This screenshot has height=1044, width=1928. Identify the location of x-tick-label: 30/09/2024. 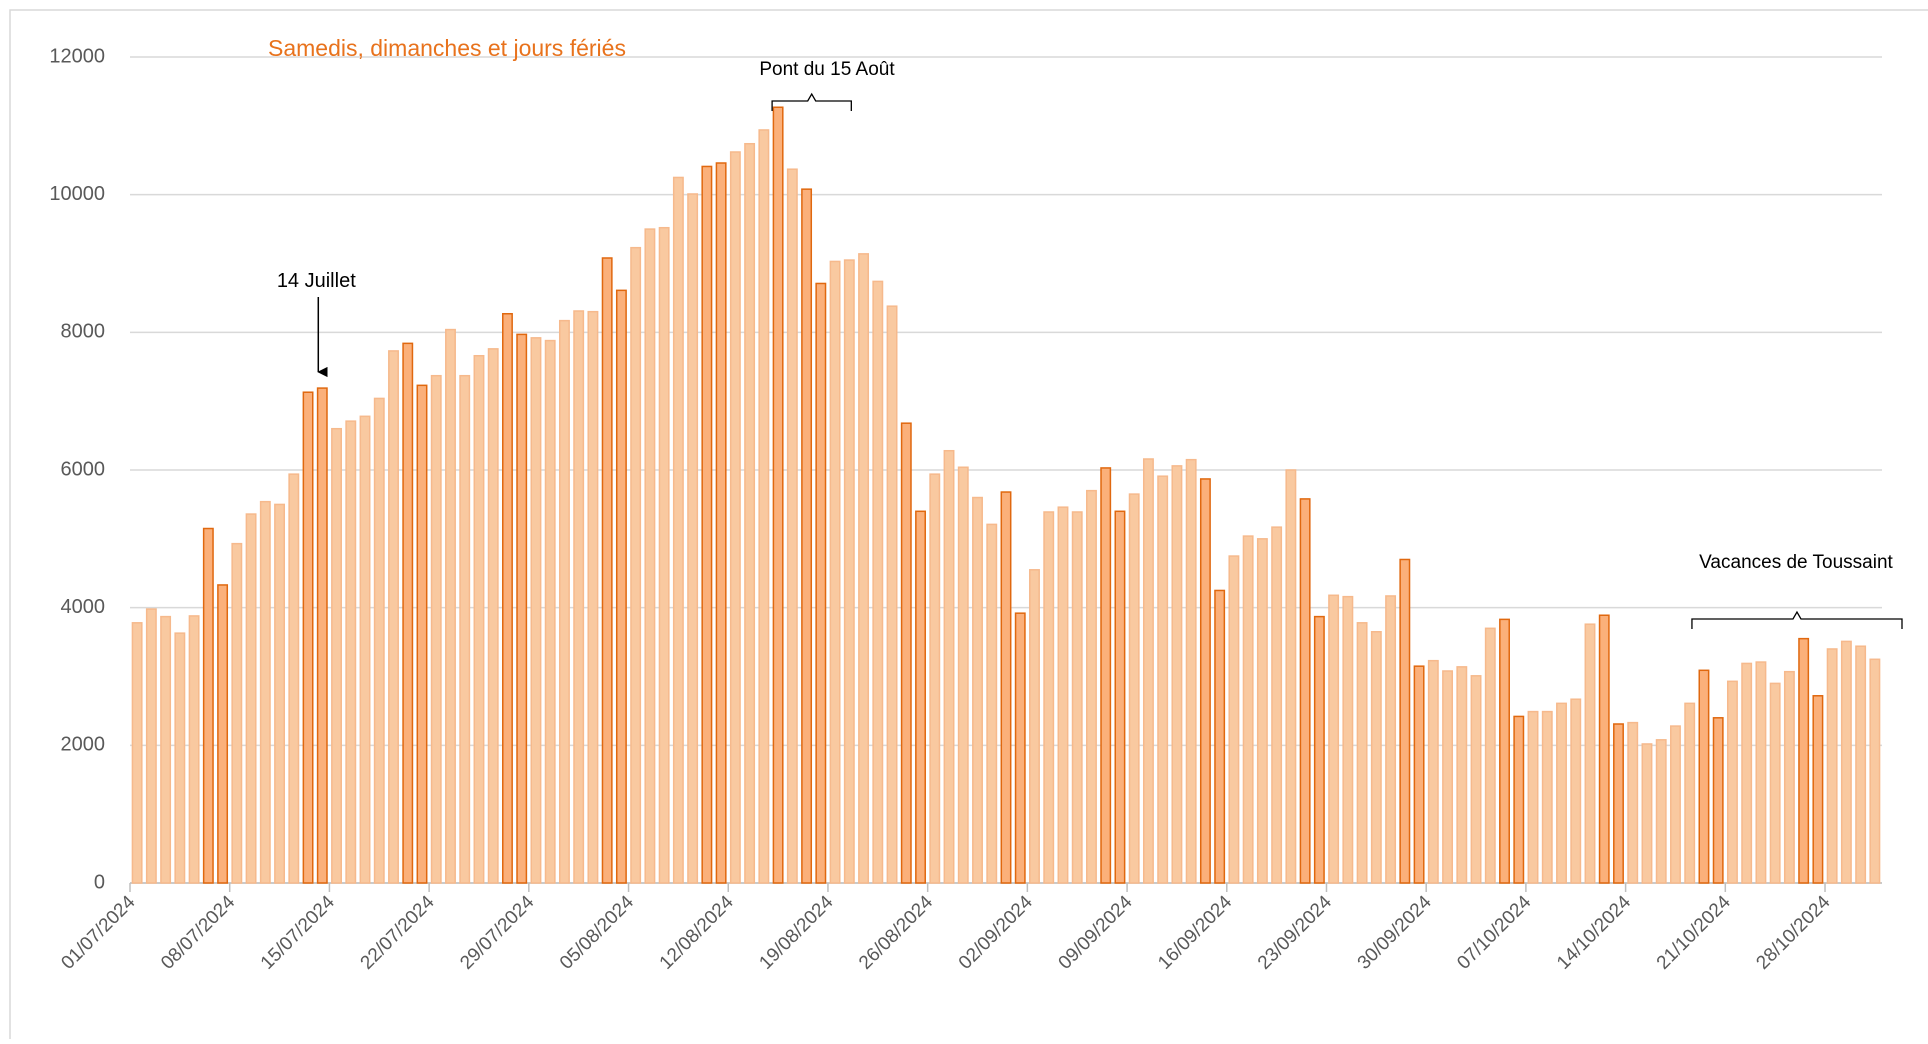
(1395, 932).